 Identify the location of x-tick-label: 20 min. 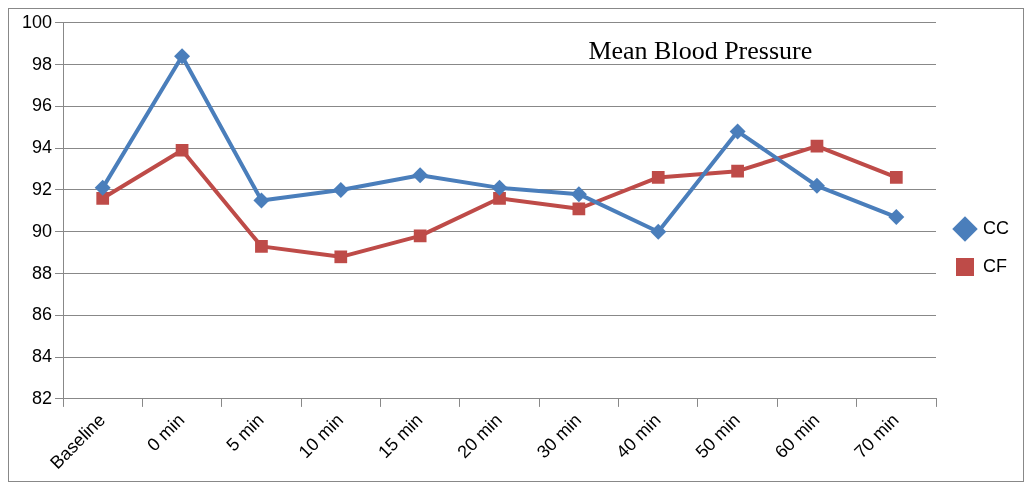
(479, 436).